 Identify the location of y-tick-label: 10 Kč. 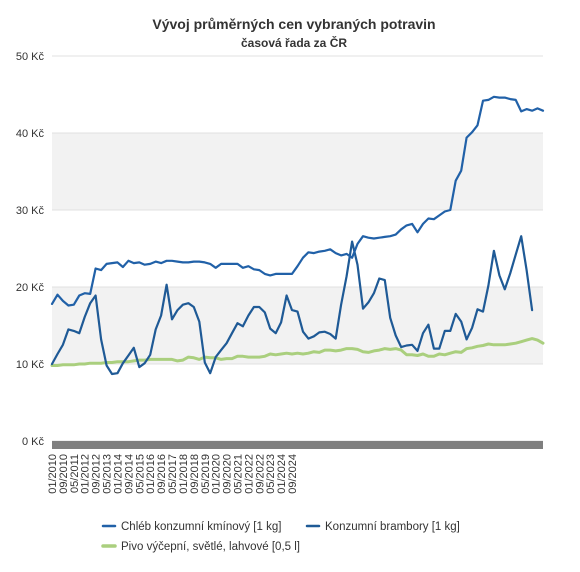
(30, 365).